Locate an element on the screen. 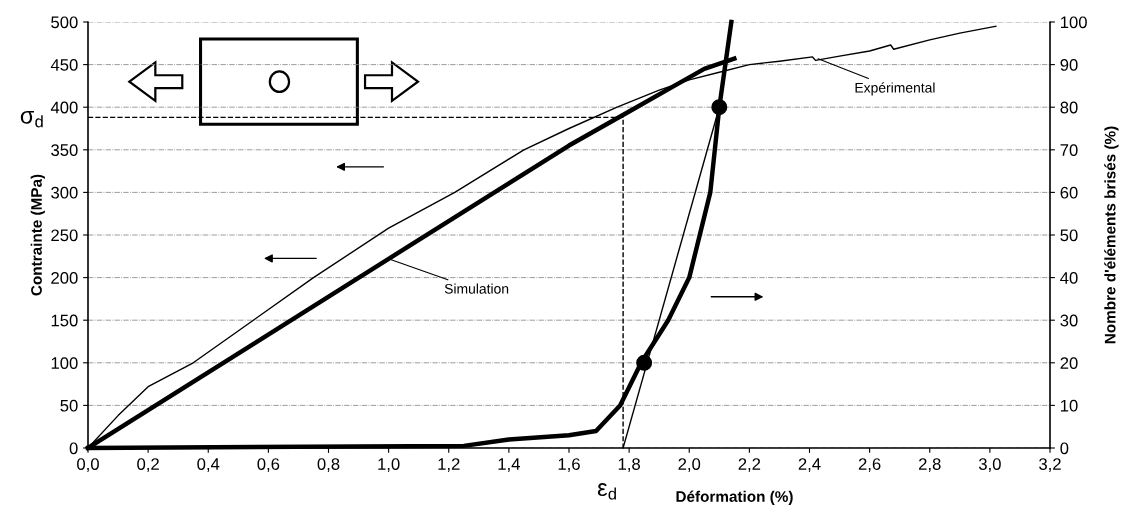 Image resolution: width=1132 pixels, height=520 pixels. y2-tick-label: 20 is located at coordinates (1069, 363).